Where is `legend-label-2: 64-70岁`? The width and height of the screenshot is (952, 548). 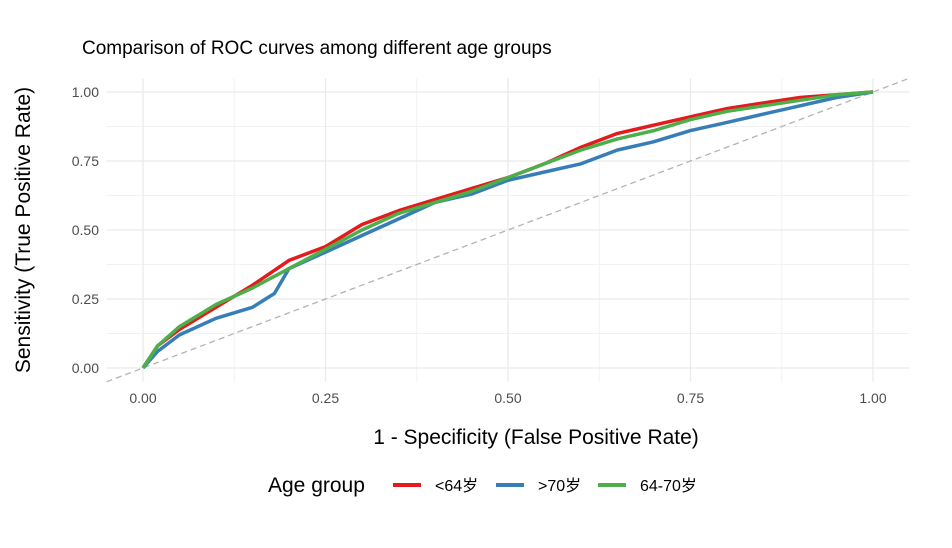 legend-label-2: 64-70岁 is located at coordinates (668, 486).